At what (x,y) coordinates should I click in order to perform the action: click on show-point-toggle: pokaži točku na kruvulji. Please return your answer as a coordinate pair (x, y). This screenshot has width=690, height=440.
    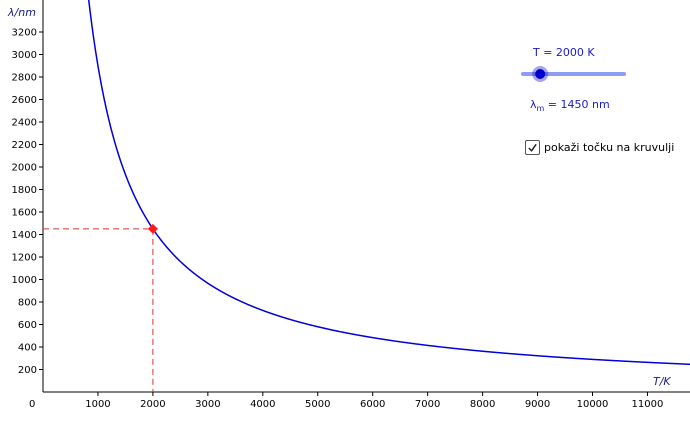
    Looking at the image, I should click on (599, 147).